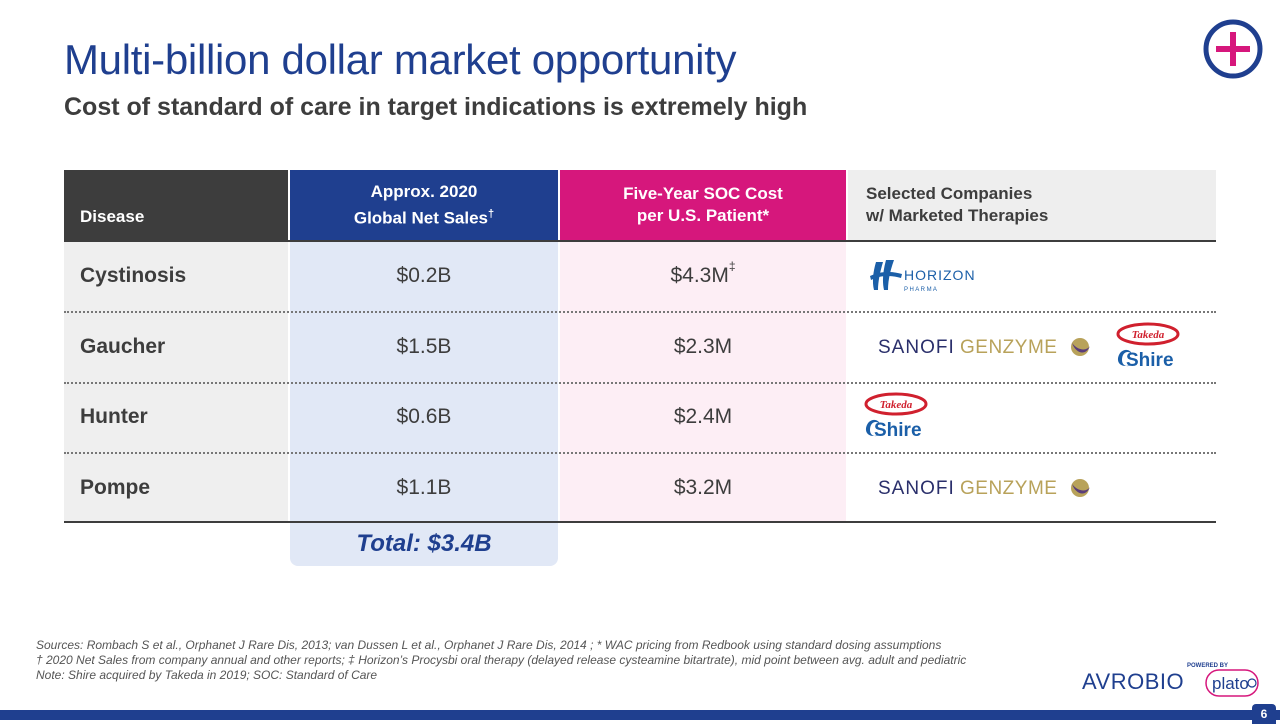 Image resolution: width=1280 pixels, height=724 pixels. I want to click on slide-title: Multi-billion dollar market opportunity, so click(400, 59).